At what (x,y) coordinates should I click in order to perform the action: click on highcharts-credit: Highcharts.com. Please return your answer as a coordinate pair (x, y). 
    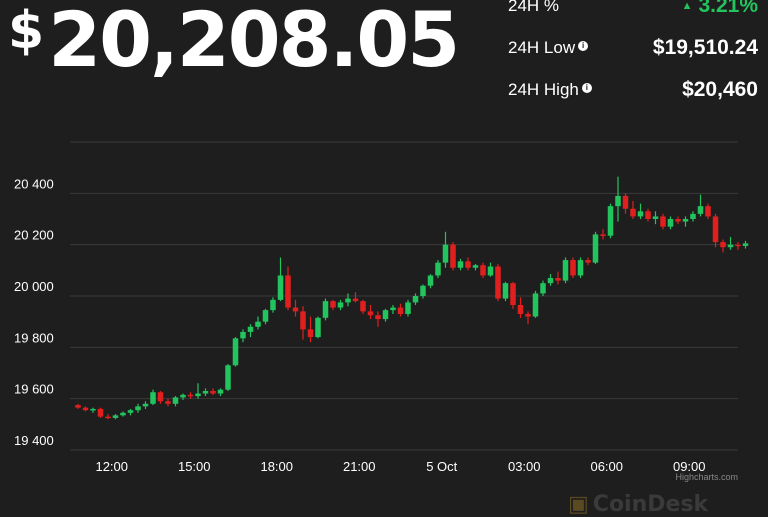
    Looking at the image, I should click on (706, 477).